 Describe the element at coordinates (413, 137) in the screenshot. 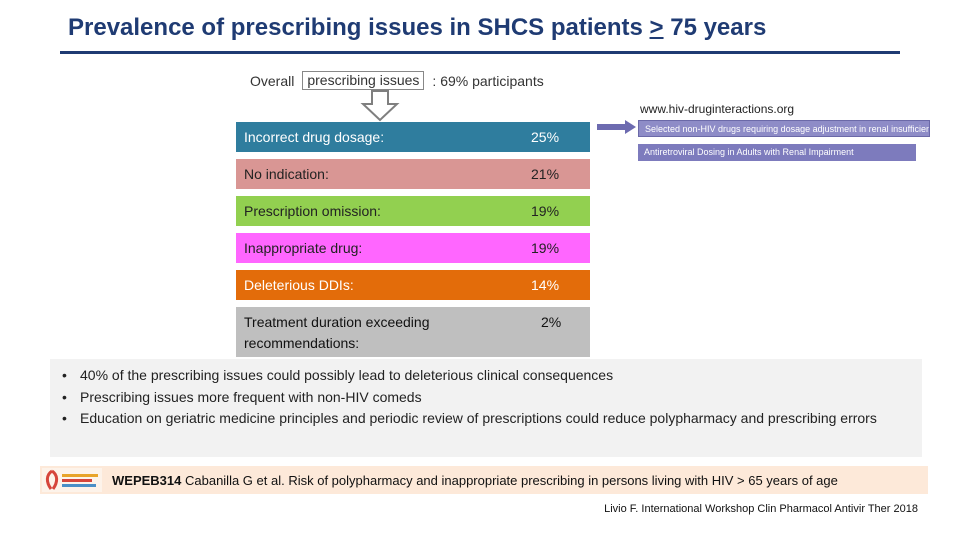

I see `issue-bar-incorrect-dosage: Incorrect drug dosage: 25%` at that location.